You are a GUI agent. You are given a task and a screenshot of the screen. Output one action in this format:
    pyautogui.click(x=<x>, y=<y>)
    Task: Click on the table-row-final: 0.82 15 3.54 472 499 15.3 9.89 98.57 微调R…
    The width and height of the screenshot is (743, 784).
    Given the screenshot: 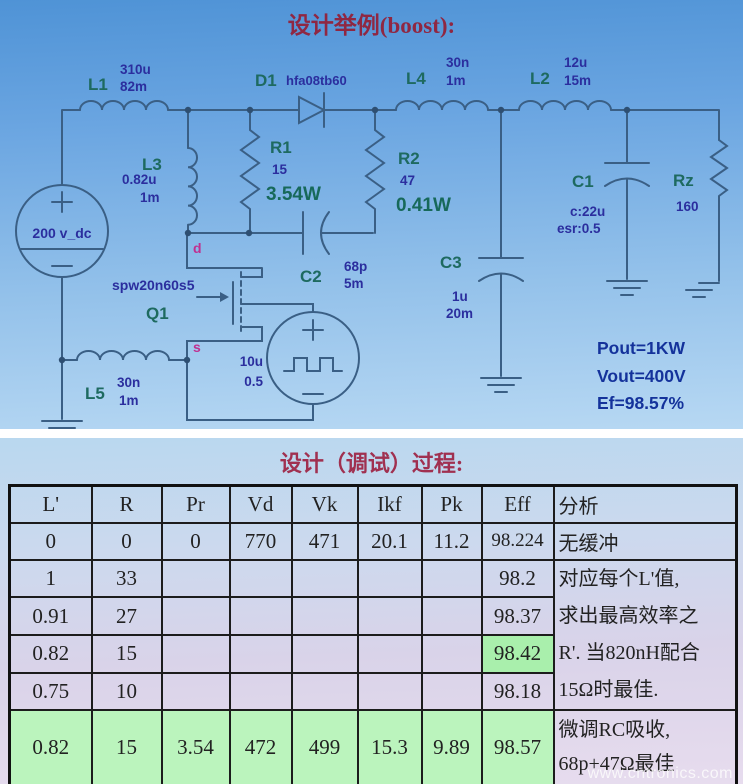 What is the action you would take?
    pyautogui.click(x=373, y=746)
    